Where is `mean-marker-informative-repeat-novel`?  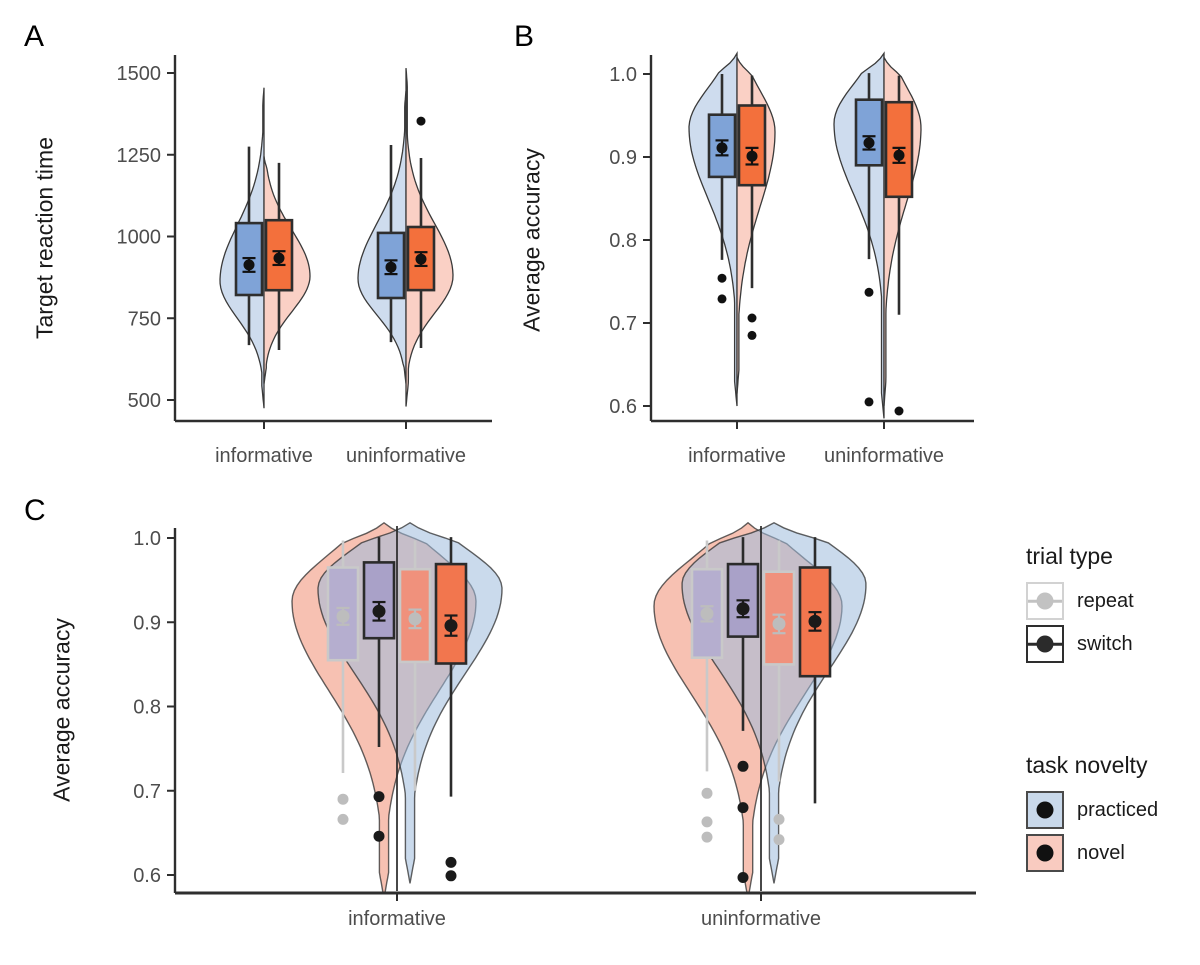
mean-marker-informative-repeat-novel is located at coordinates (415, 619).